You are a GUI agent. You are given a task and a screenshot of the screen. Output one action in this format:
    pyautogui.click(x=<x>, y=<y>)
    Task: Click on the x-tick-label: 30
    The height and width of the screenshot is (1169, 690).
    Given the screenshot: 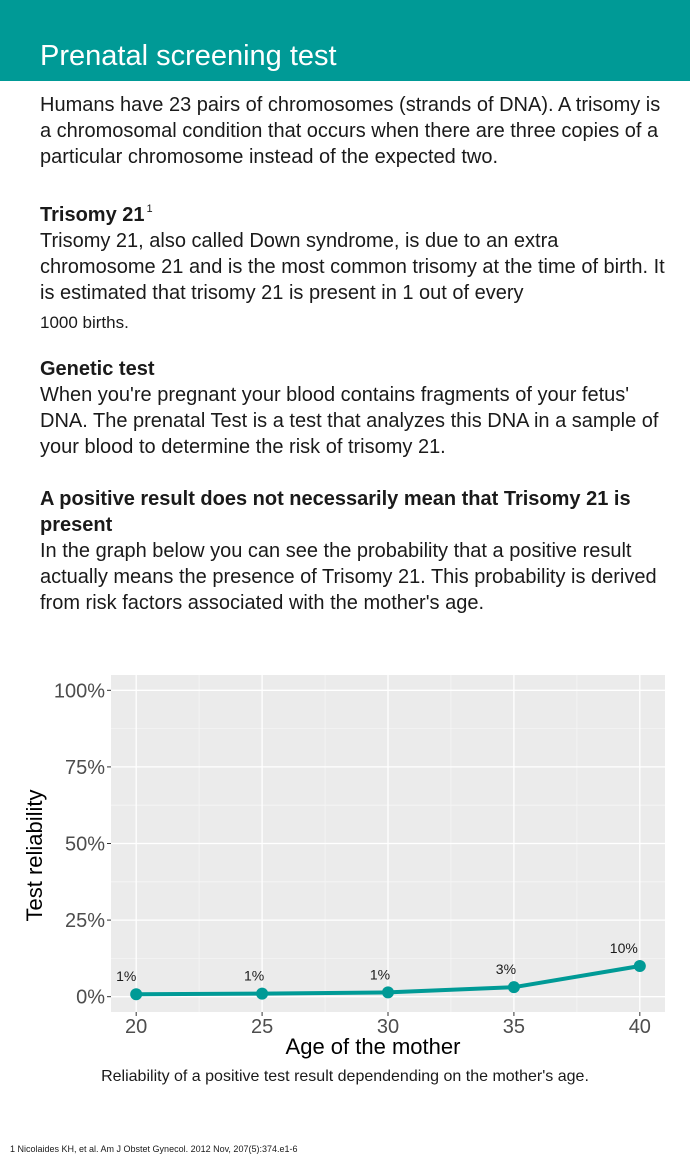 What is the action you would take?
    pyautogui.click(x=388, y=1027)
    